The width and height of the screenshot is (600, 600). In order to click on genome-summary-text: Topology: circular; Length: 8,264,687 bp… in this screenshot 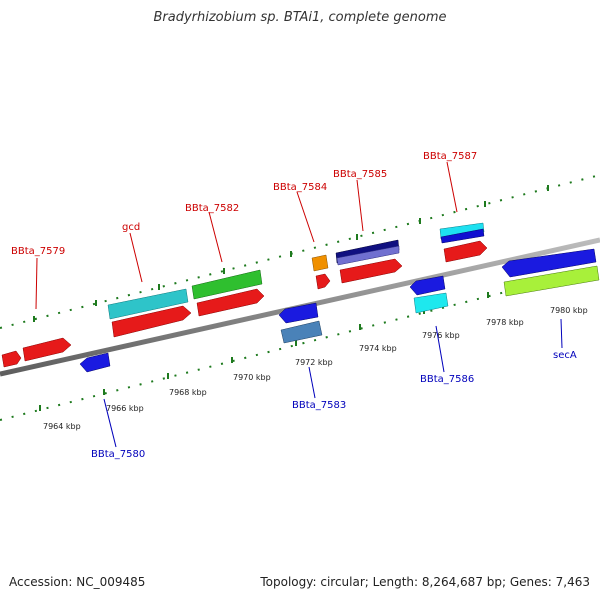, I will do `click(425, 582)`.